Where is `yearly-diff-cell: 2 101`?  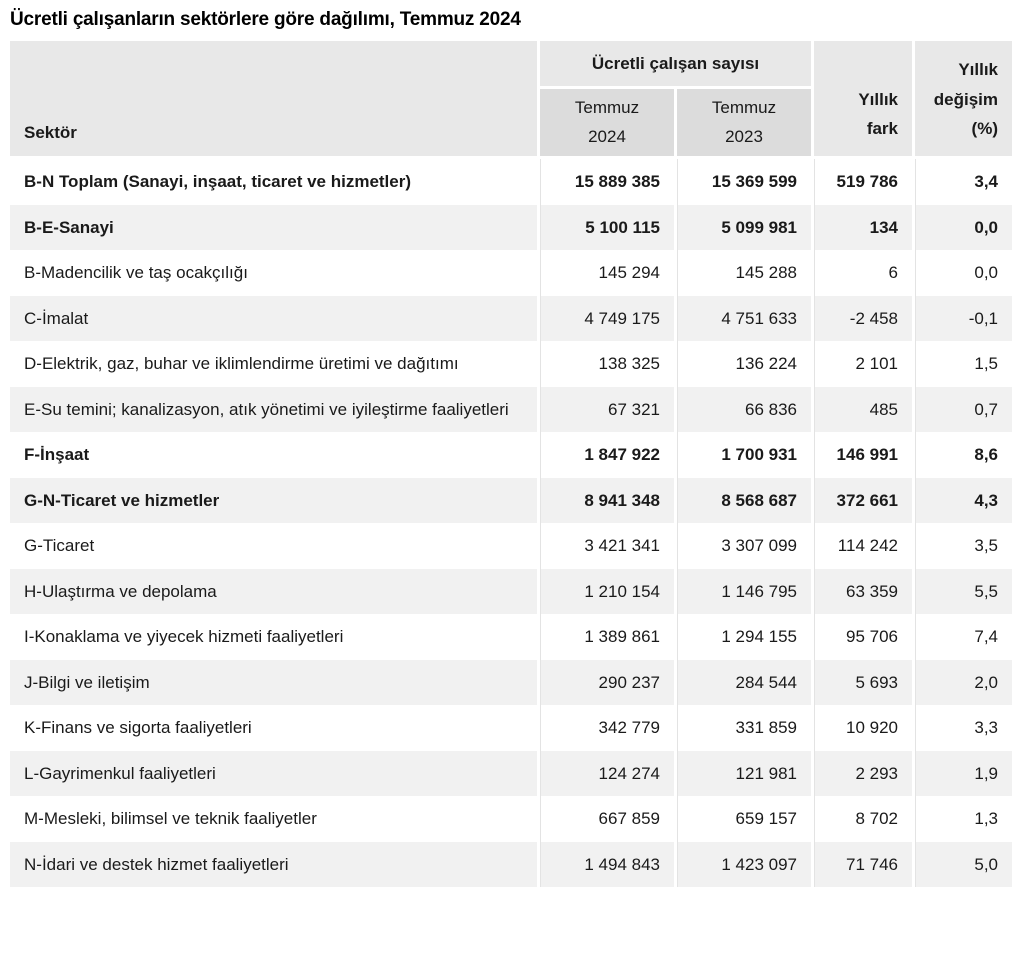 yearly-diff-cell: 2 101 is located at coordinates (861, 364).